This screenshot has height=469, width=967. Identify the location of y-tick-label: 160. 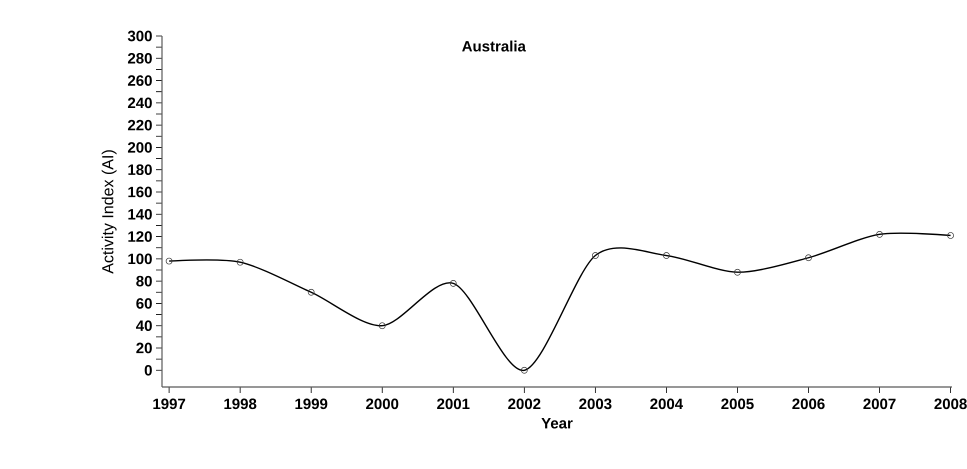
(140, 192).